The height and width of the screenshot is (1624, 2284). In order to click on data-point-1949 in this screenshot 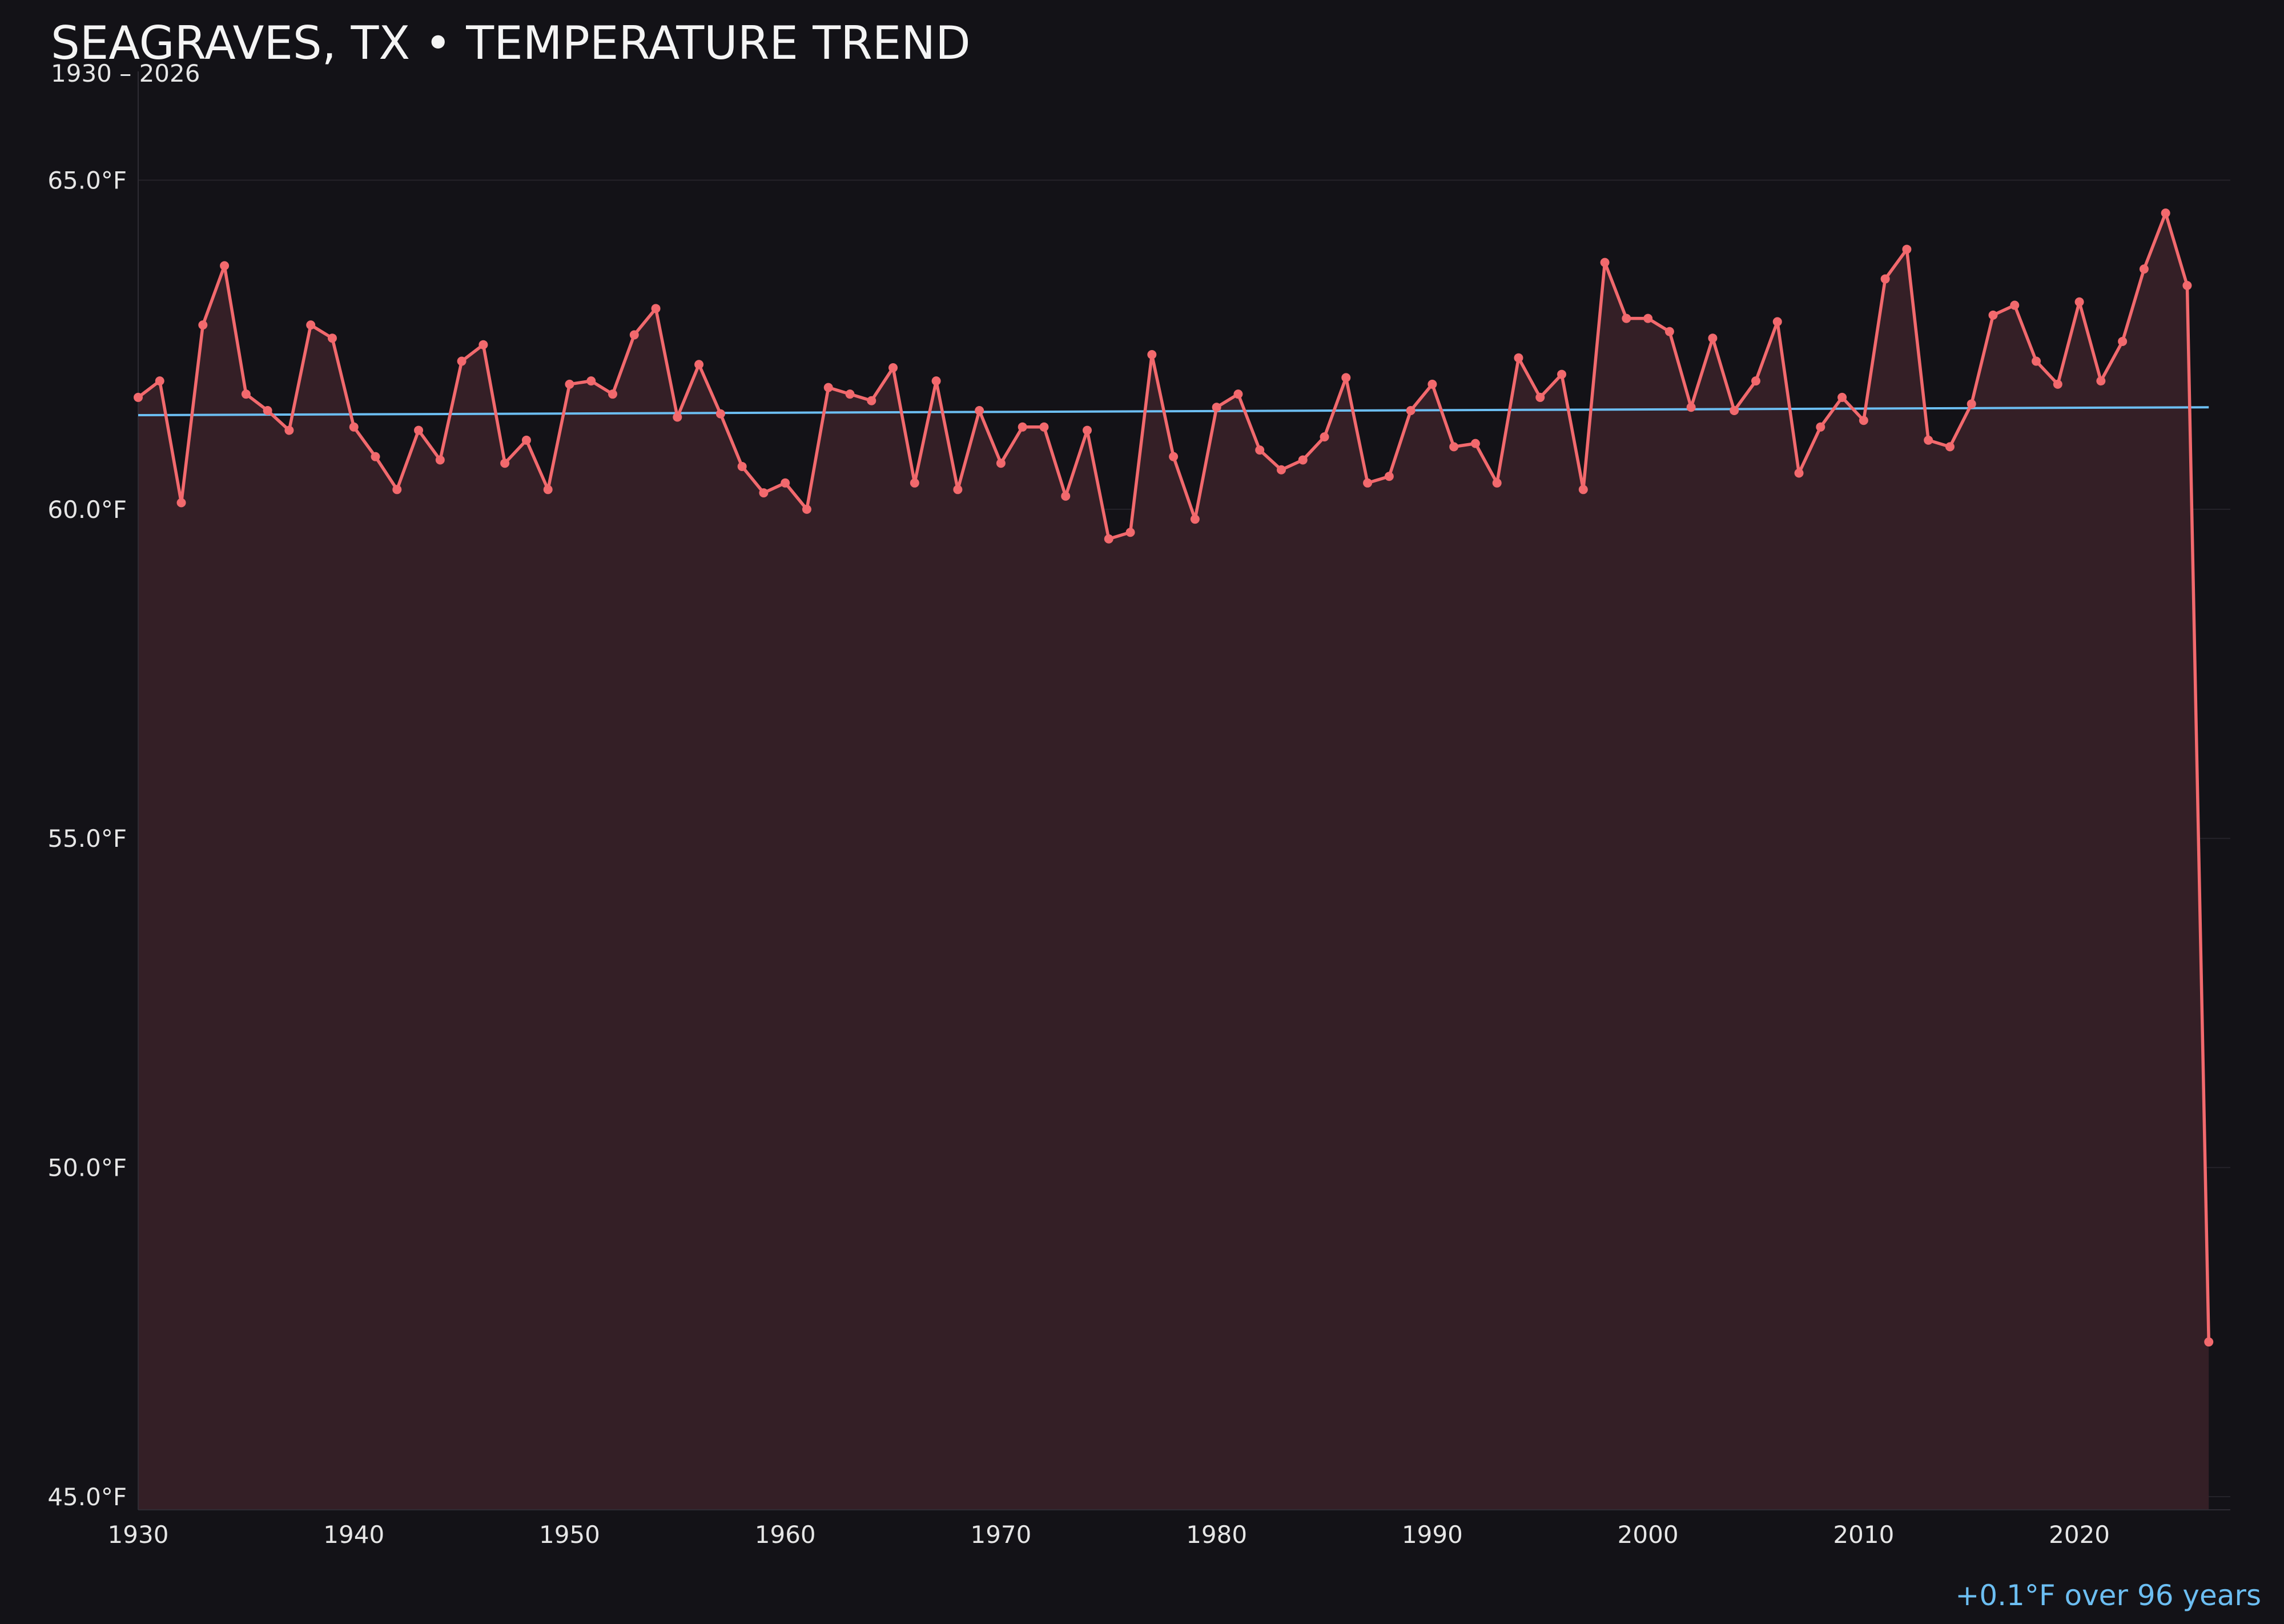, I will do `click(548, 490)`.